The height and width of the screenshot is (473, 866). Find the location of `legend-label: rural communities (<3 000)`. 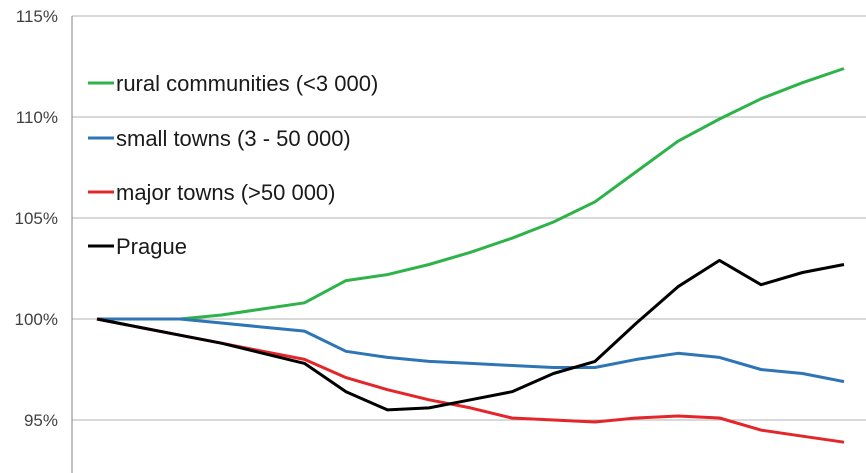

legend-label: rural communities (<3 000) is located at coordinates (247, 83).